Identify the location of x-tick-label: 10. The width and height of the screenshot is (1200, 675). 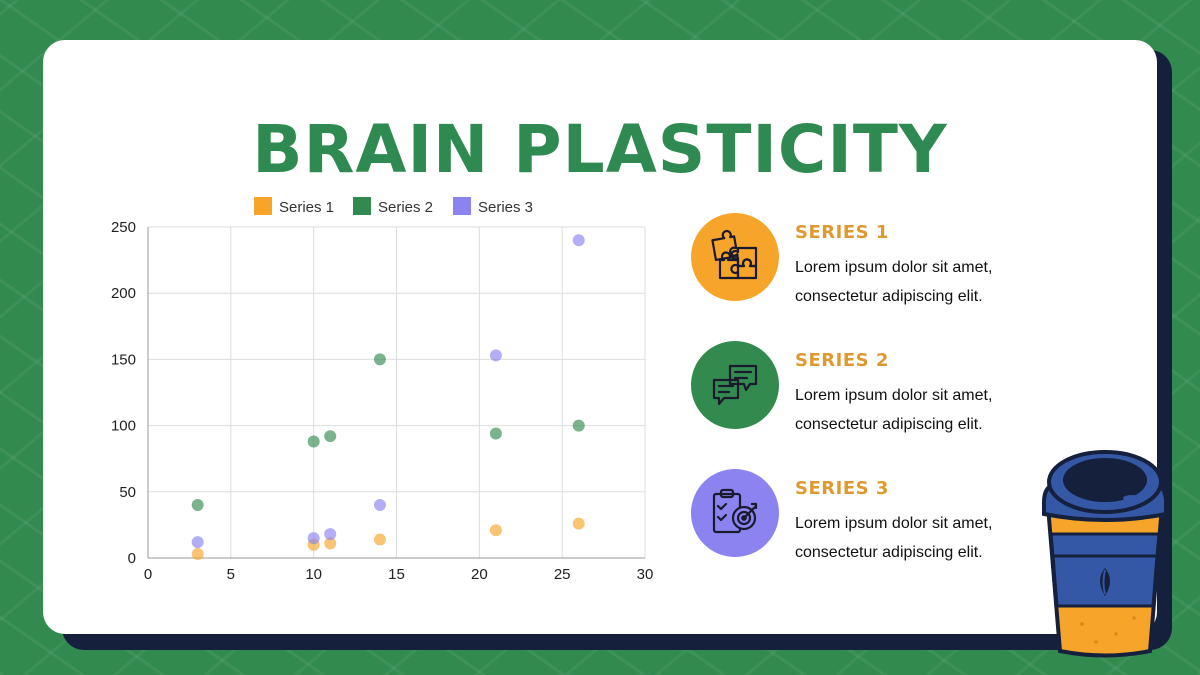
(313, 574).